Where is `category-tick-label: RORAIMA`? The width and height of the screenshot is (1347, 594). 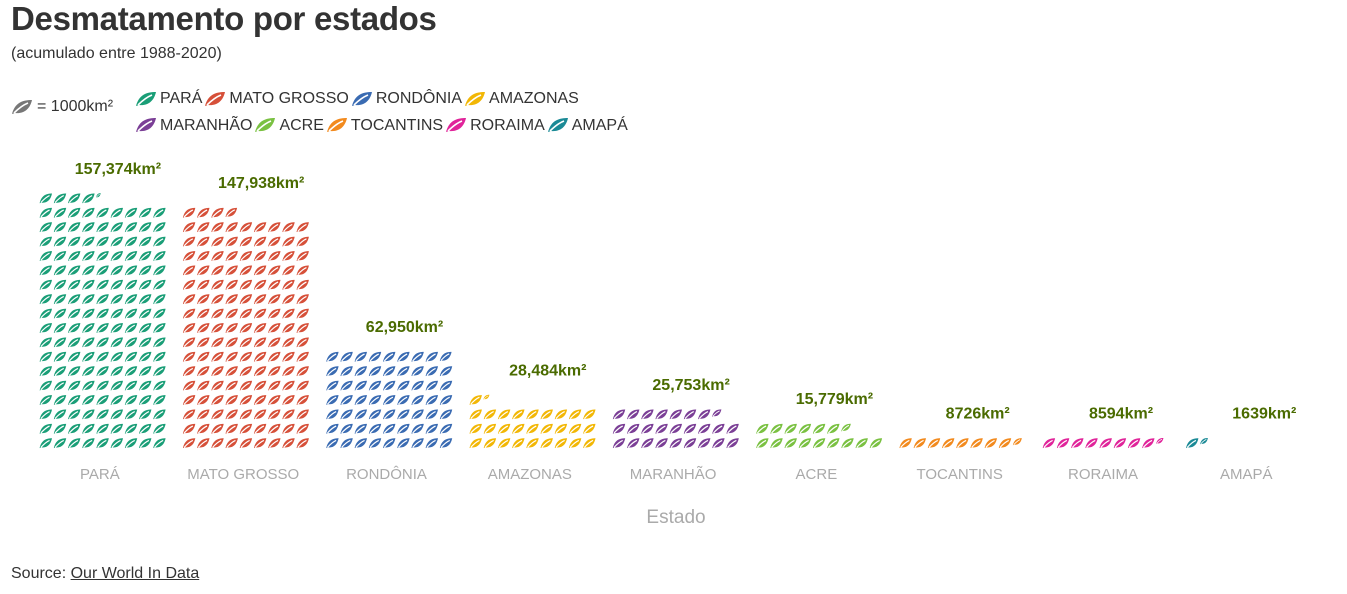
category-tick-label: RORAIMA is located at coordinates (1103, 474).